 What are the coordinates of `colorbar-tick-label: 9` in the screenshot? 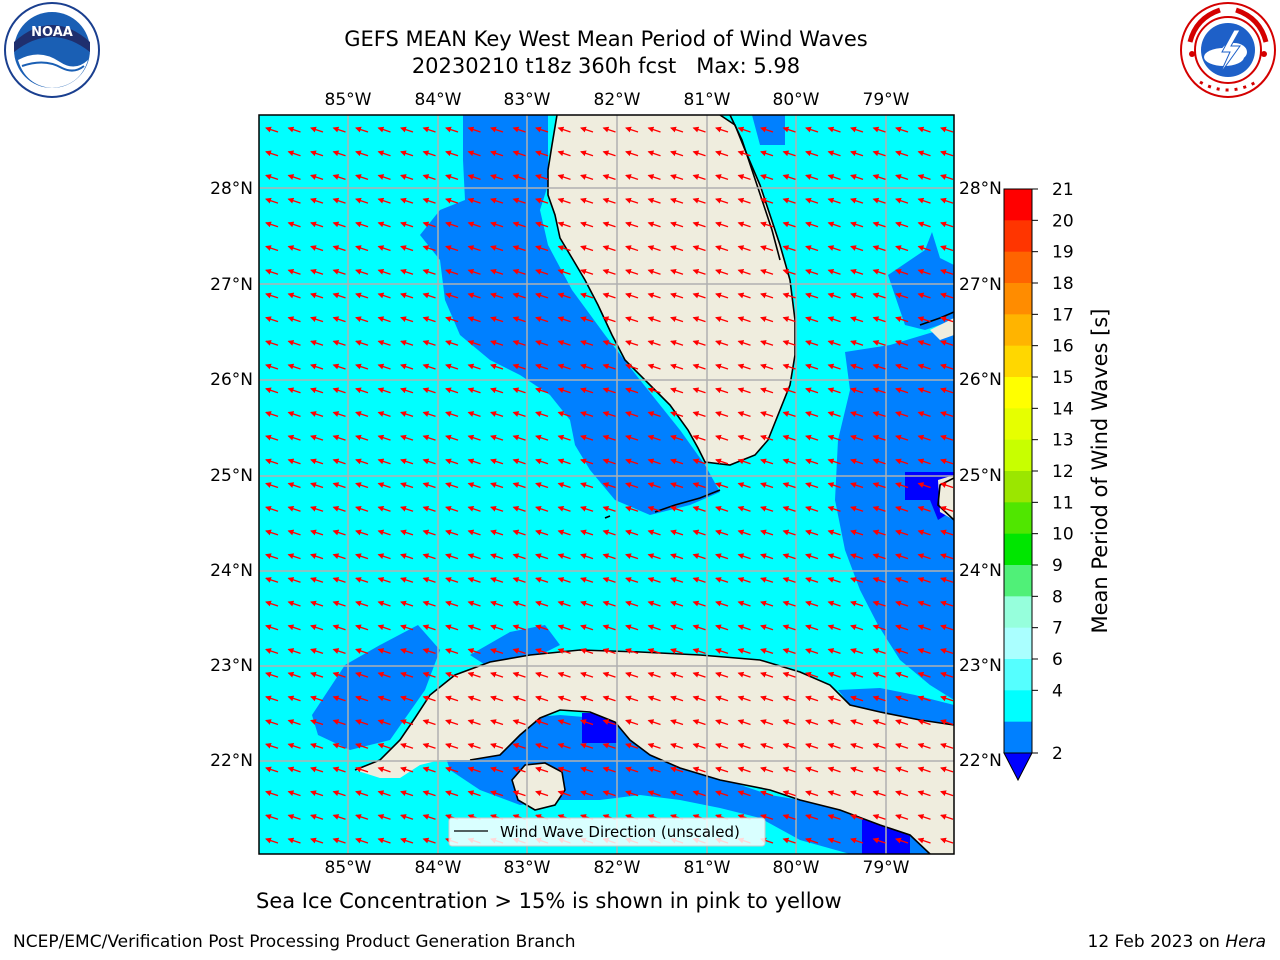 It's located at (1057, 566).